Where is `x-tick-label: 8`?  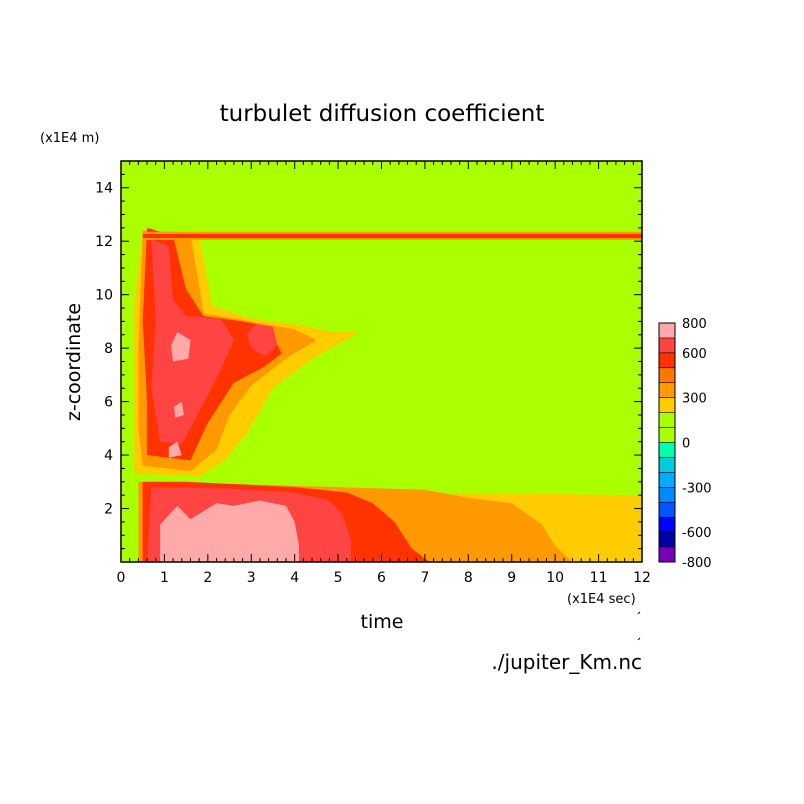 x-tick-label: 8 is located at coordinates (468, 578).